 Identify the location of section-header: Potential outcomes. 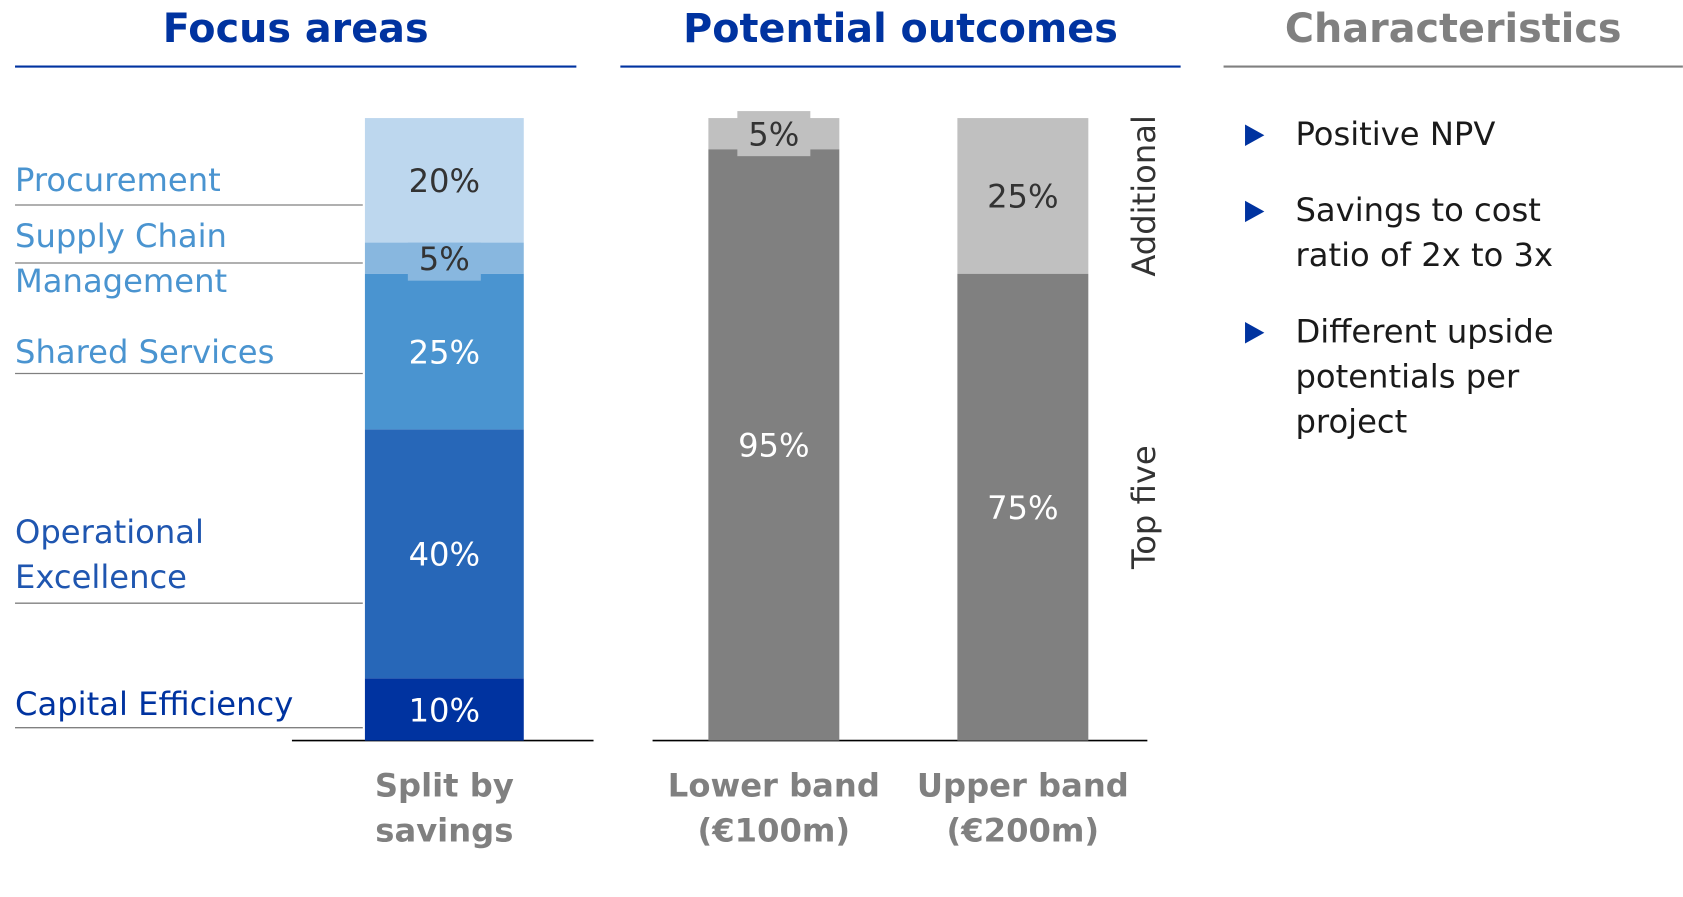
(900, 28).